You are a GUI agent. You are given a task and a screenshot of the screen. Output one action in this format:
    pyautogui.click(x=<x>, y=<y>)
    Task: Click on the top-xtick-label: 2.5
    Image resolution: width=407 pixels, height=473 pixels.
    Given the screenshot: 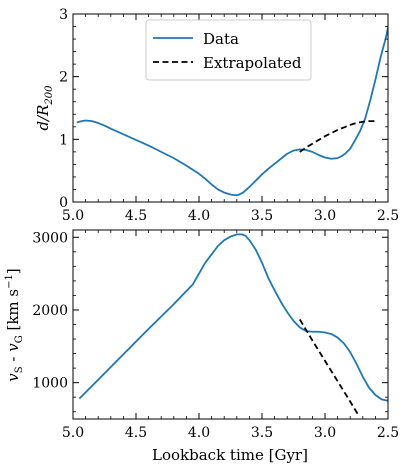 What is the action you would take?
    pyautogui.click(x=388, y=216)
    